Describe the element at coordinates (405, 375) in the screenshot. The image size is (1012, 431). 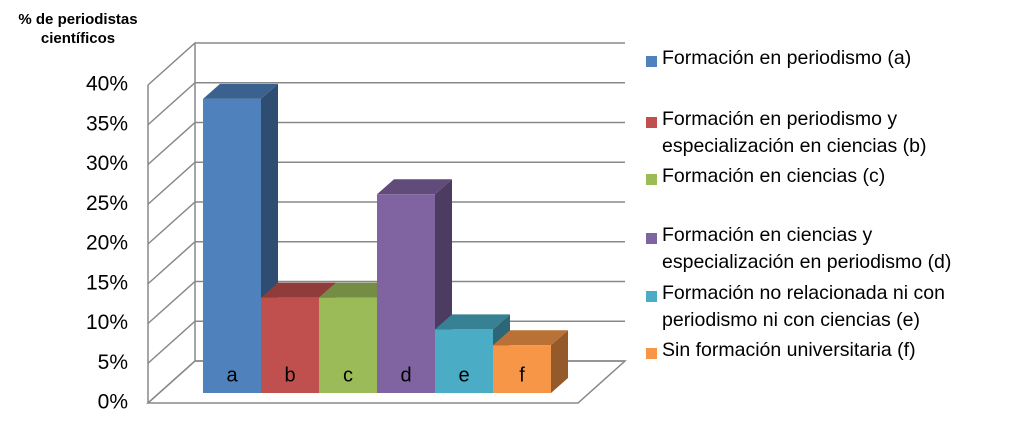
I see `bar-category-label: d` at that location.